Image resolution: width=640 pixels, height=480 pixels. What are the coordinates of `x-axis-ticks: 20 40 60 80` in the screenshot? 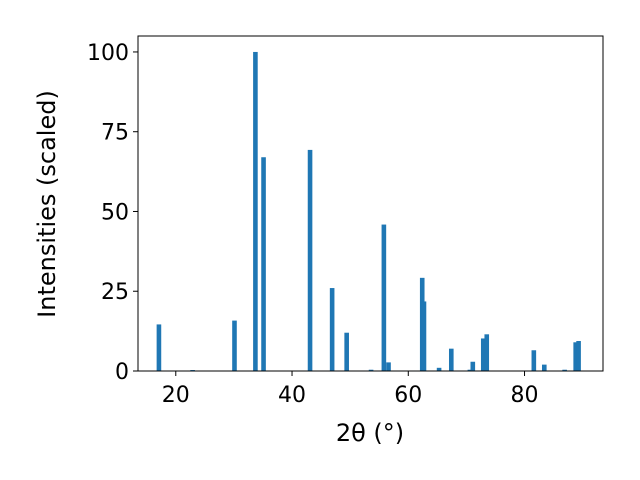 It's located at (350, 389).